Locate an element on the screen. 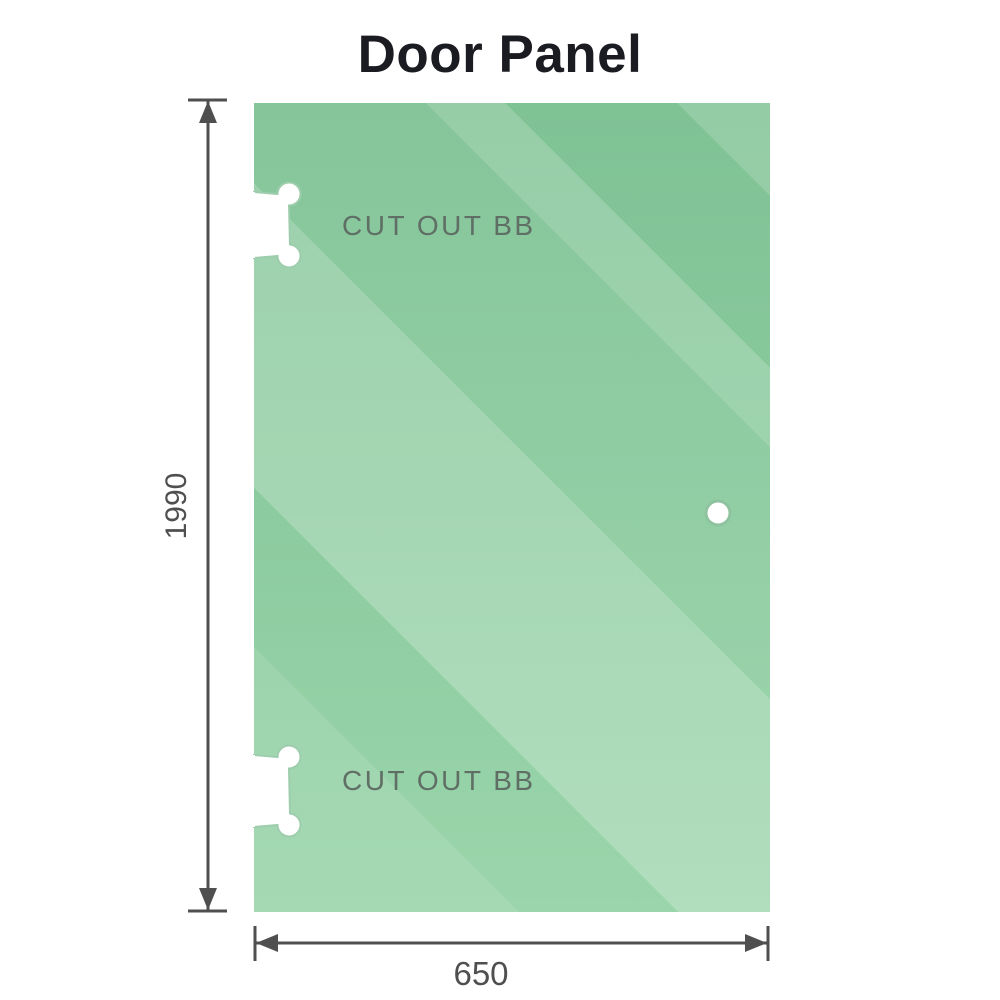 The image size is (1000, 1000). cutout-top-left-outline is located at coordinates (277, 225).